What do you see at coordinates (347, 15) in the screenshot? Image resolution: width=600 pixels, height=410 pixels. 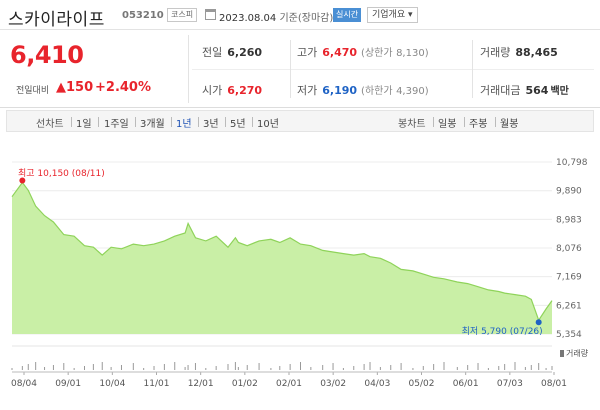 I see `realtime-button: 실시간` at bounding box center [347, 15].